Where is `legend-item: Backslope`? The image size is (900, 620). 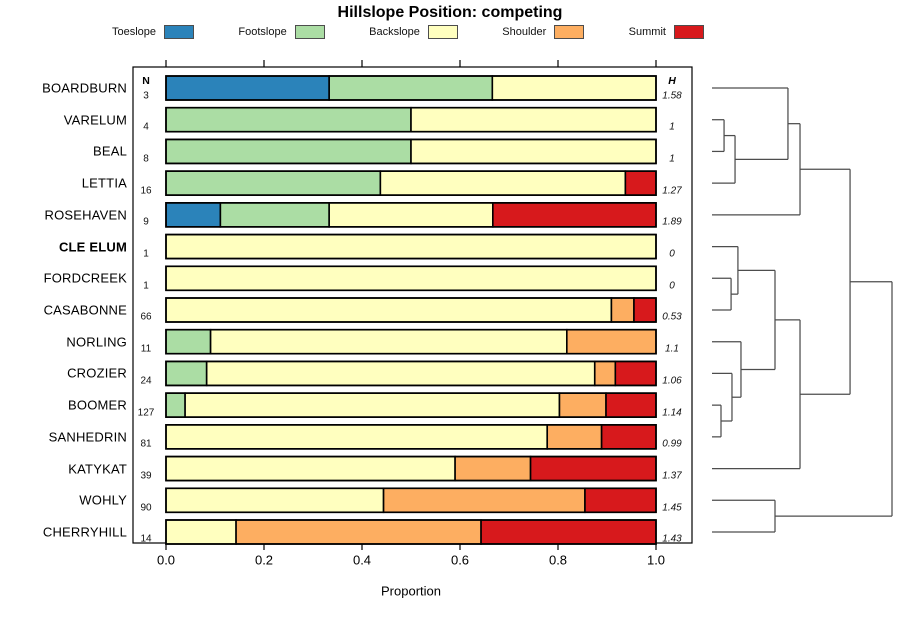
legend-item: Backslope is located at coordinates (413, 32).